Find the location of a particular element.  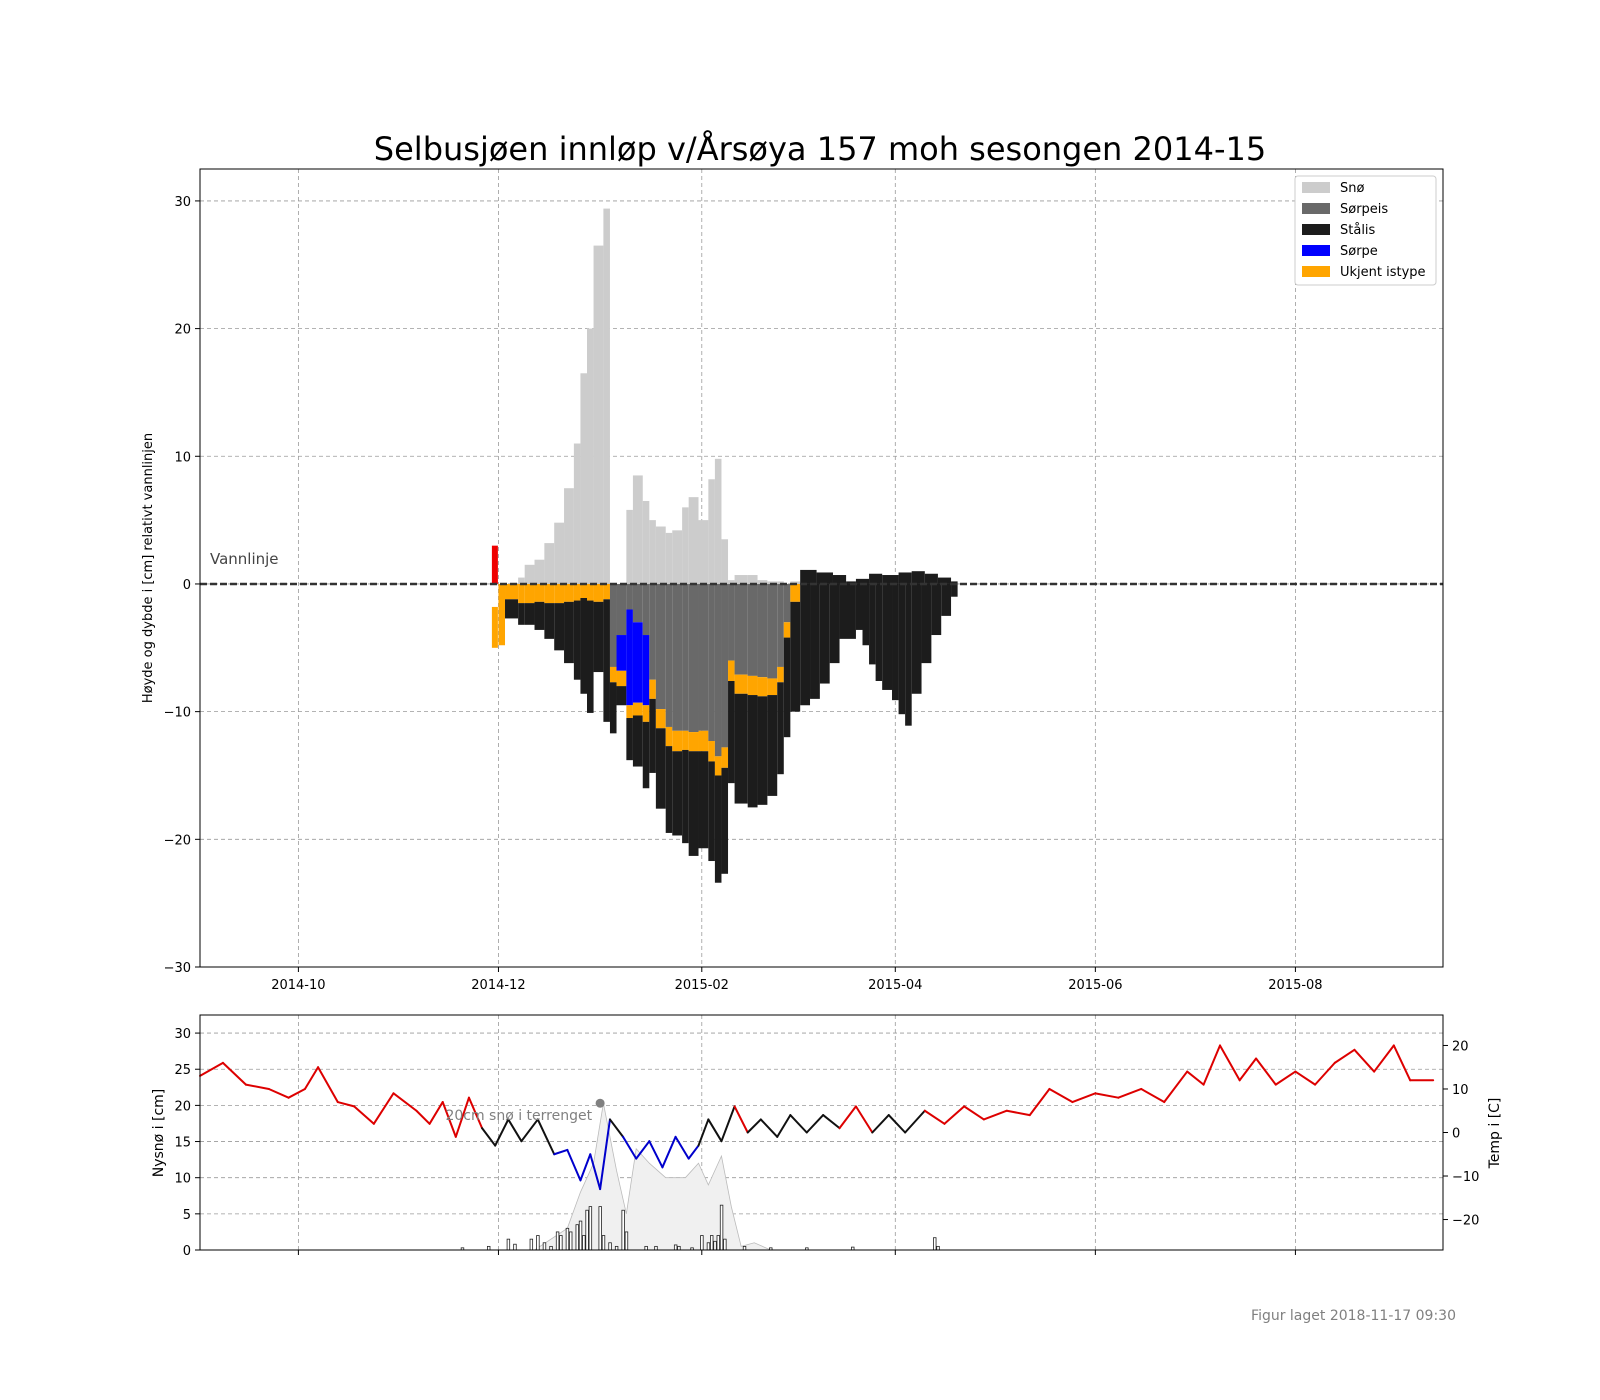

bottom-y2-tick-label: 10 is located at coordinates (1460, 1090).